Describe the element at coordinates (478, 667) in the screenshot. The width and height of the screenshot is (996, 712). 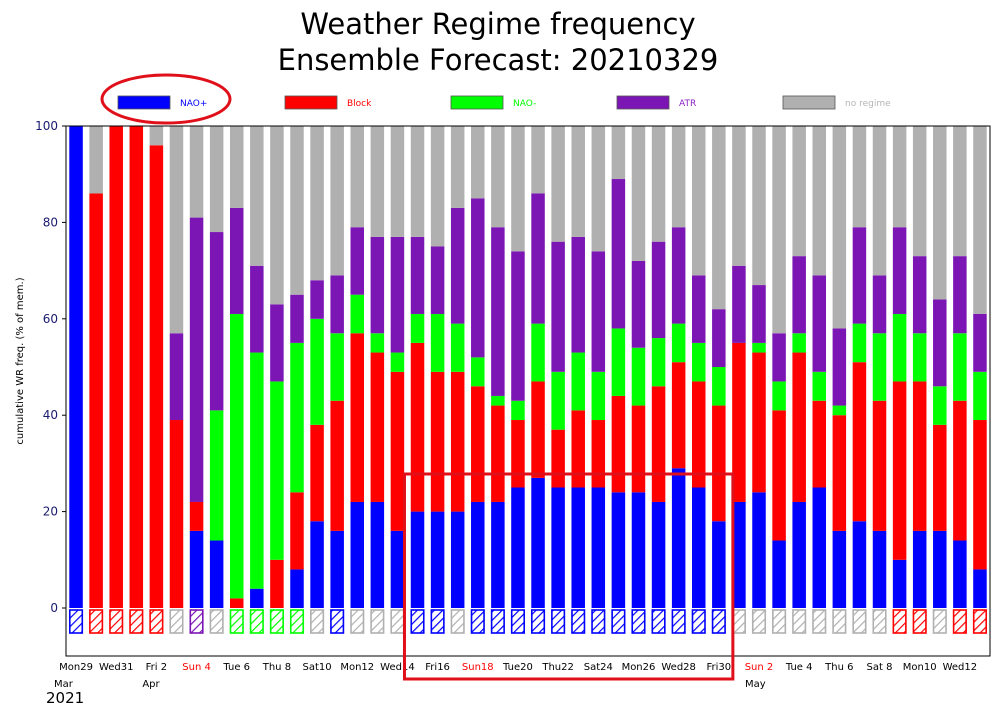
I see `x-tick-label: Sun18` at that location.